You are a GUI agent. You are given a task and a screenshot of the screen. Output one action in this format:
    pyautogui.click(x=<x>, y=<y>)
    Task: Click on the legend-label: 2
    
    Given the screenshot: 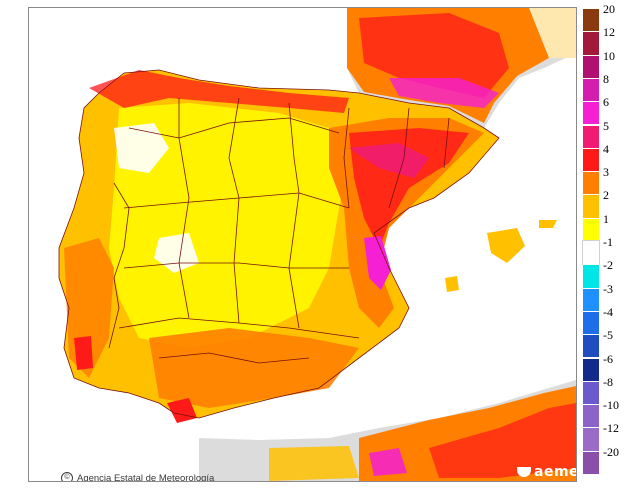 What is the action you would take?
    pyautogui.click(x=606, y=195)
    